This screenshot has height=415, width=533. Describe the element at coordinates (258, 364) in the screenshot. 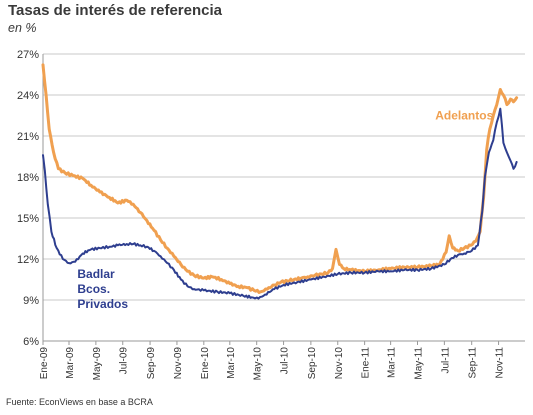

I see `x-tick-label: May-10` at that location.